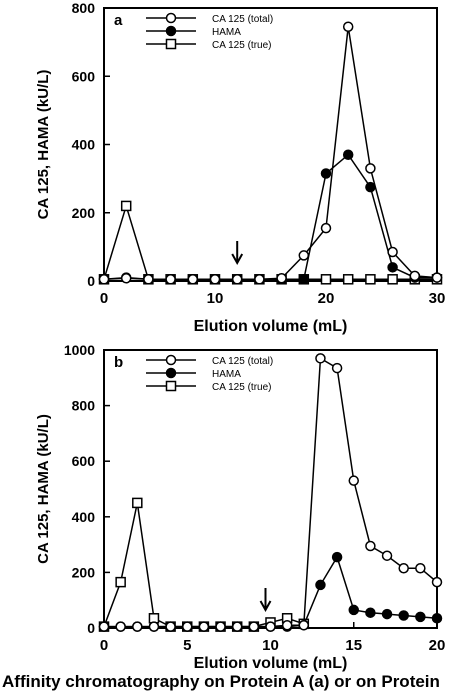  Describe the element at coordinates (437, 298) in the screenshot. I see `x-tick-label: 30` at that location.